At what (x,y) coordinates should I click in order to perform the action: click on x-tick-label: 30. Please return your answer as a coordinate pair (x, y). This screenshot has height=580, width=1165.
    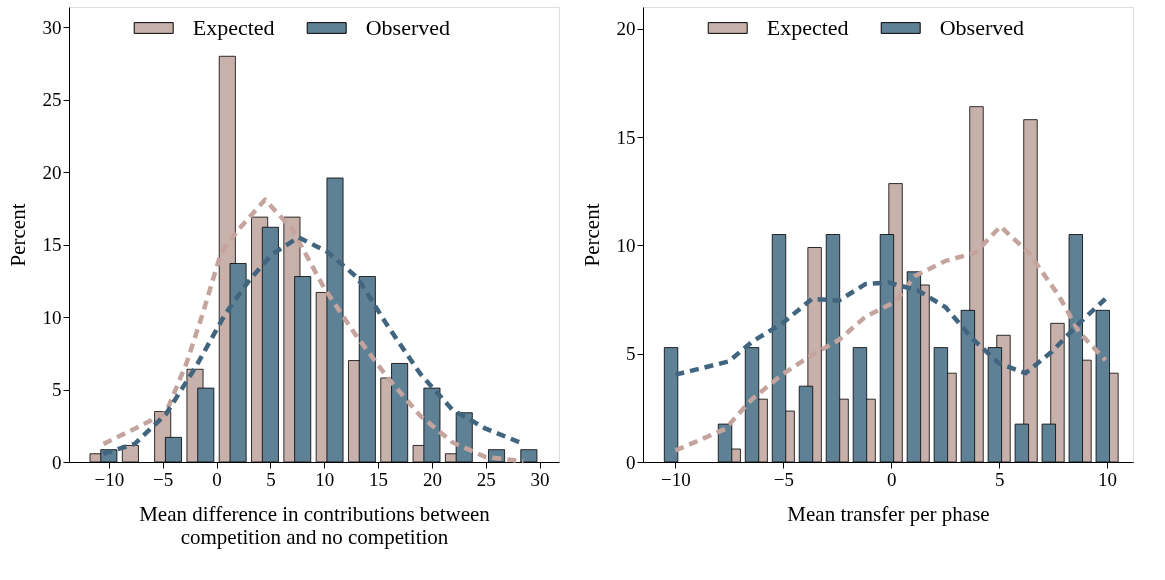
    Looking at the image, I should click on (540, 479).